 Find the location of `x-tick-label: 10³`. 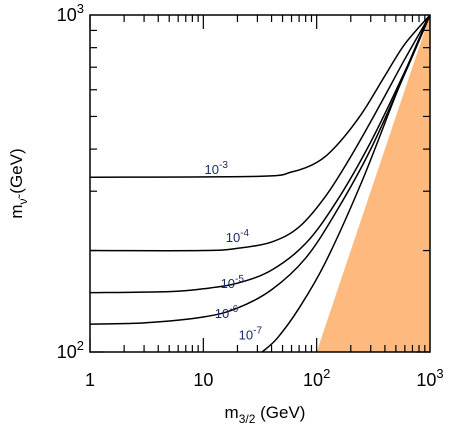

x-tick-label: 10³ is located at coordinates (429, 378).